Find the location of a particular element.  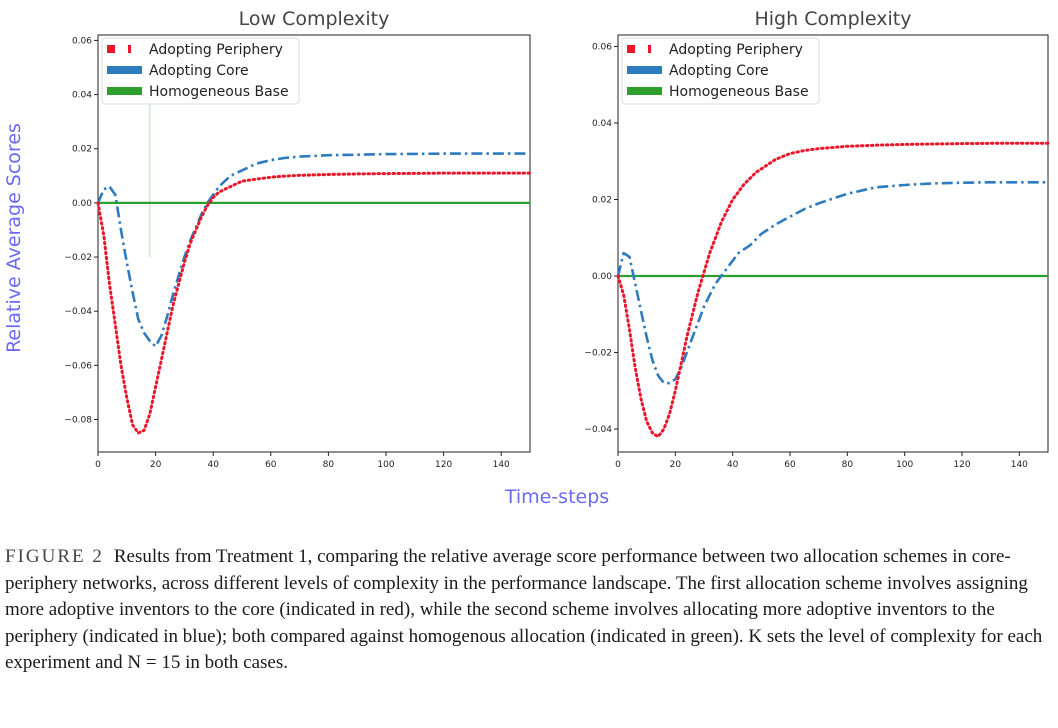

series-line-adopting-periphery is located at coordinates (314, 303).